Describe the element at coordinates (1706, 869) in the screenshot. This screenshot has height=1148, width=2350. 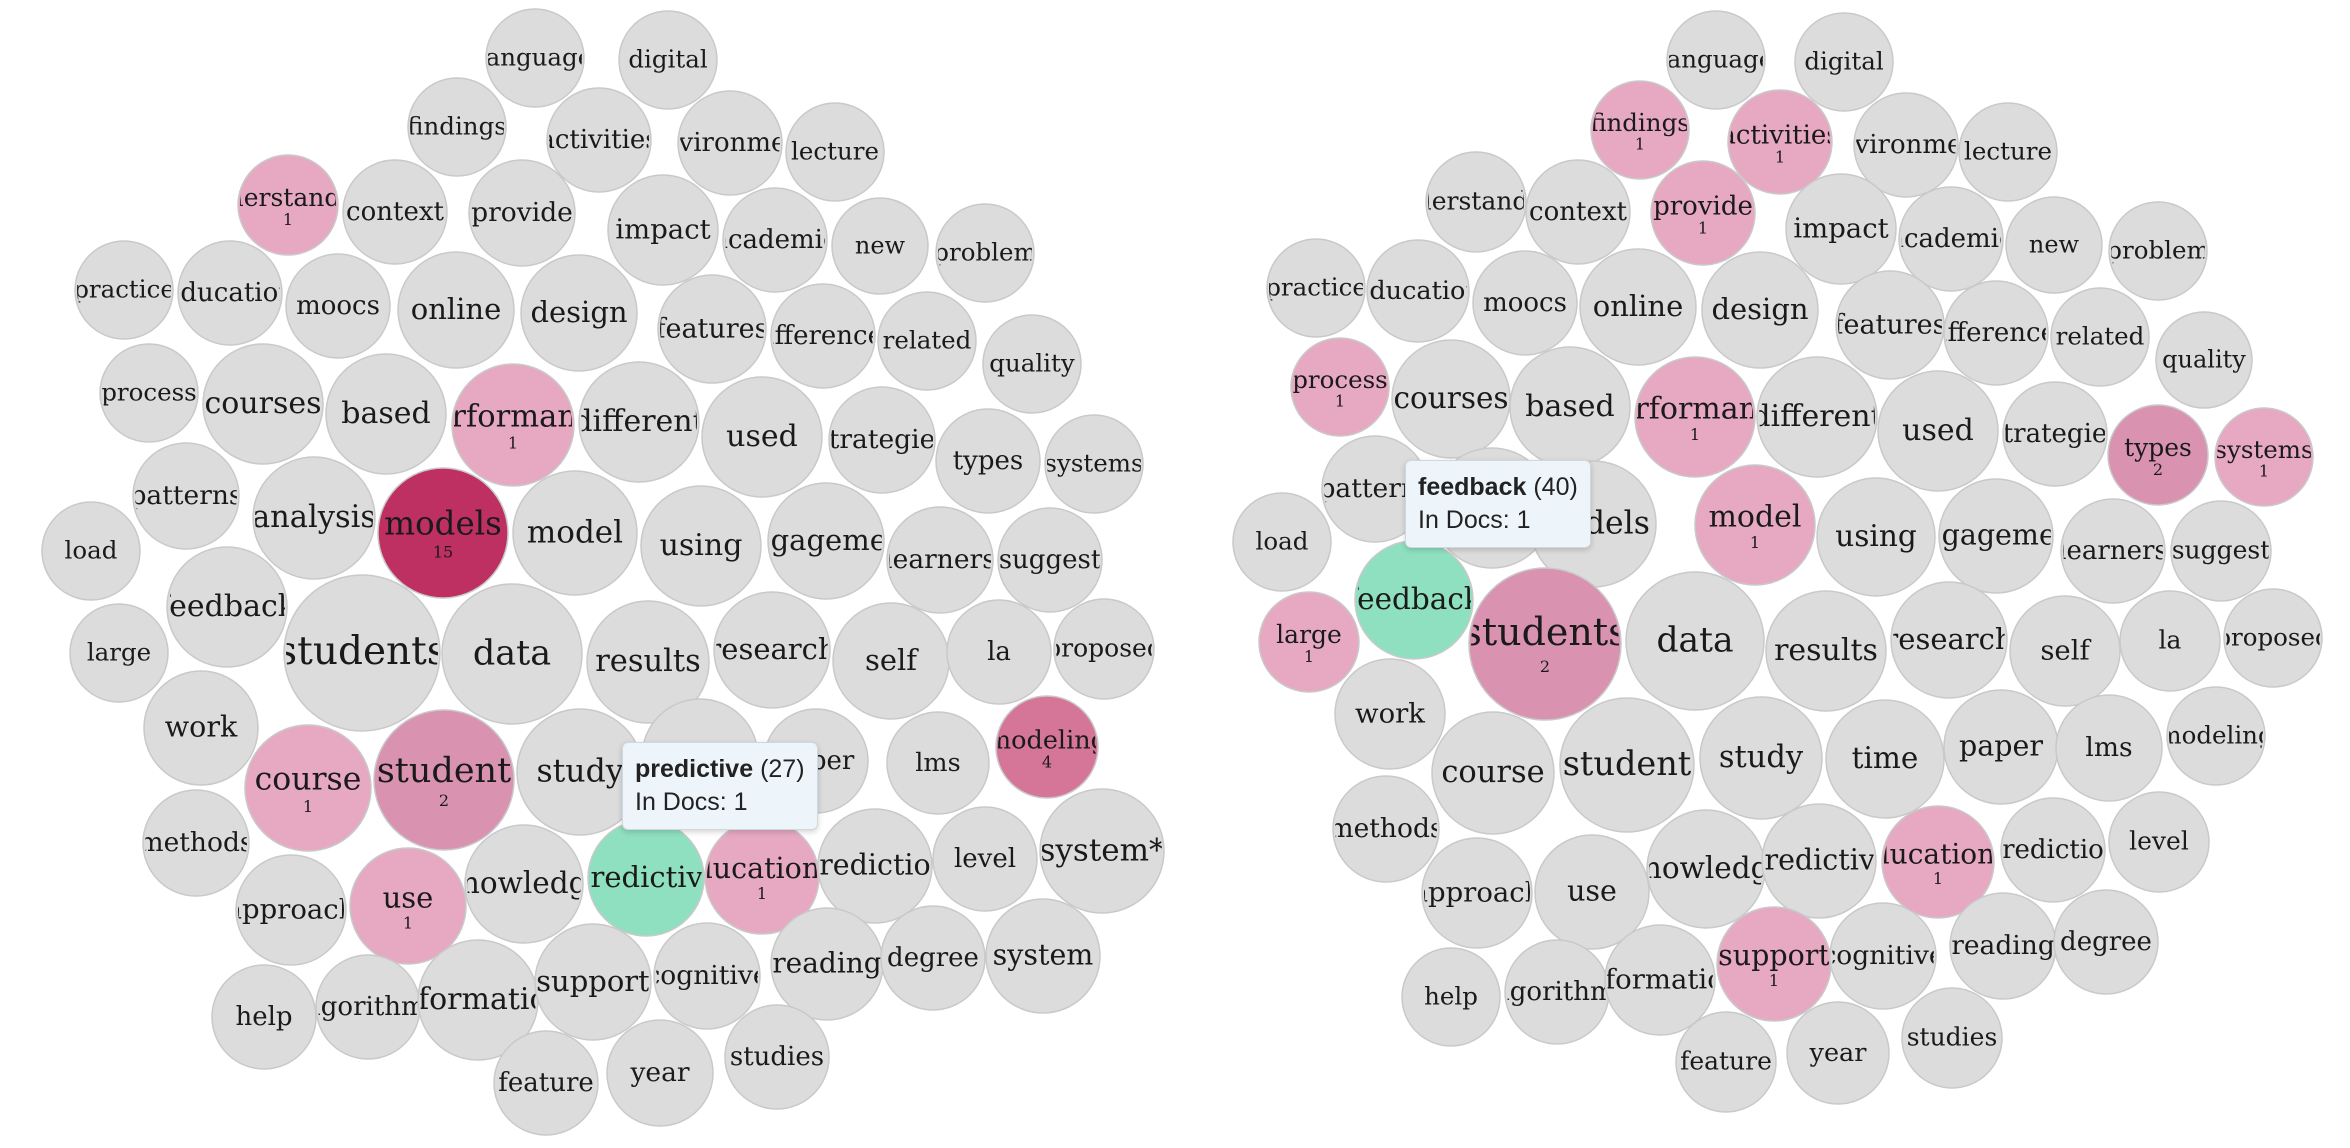
I see `word-bubble-knowledge: knowledge` at that location.